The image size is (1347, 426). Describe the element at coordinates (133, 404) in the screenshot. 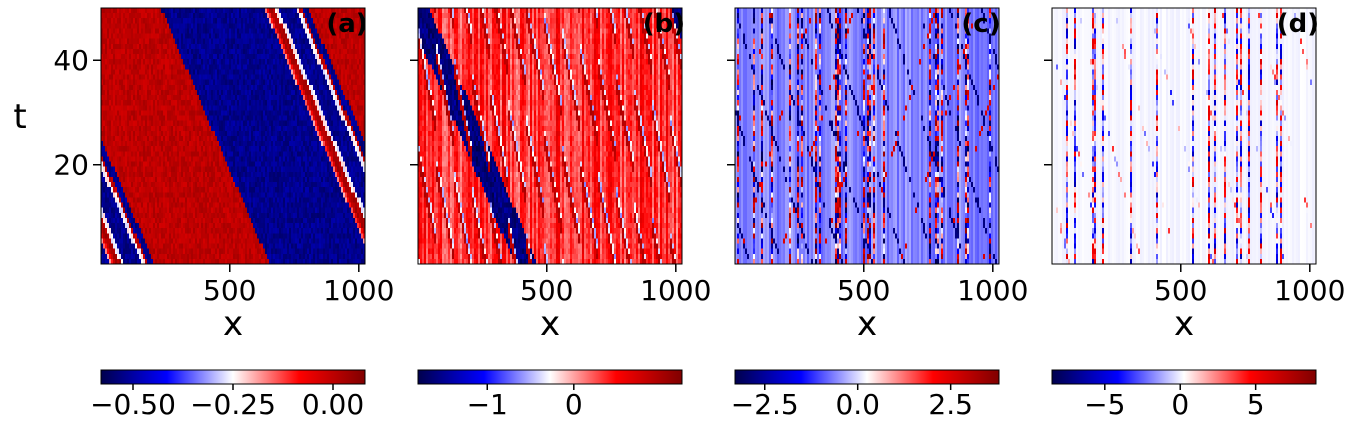

I see `colorbar-tick-label: −0.50` at that location.